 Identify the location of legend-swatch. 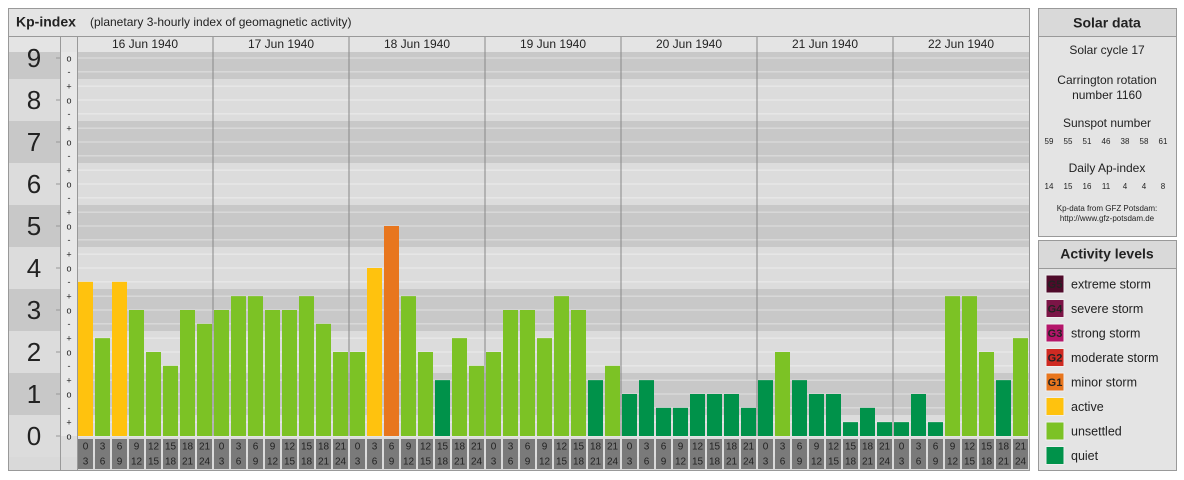
(1055, 308).